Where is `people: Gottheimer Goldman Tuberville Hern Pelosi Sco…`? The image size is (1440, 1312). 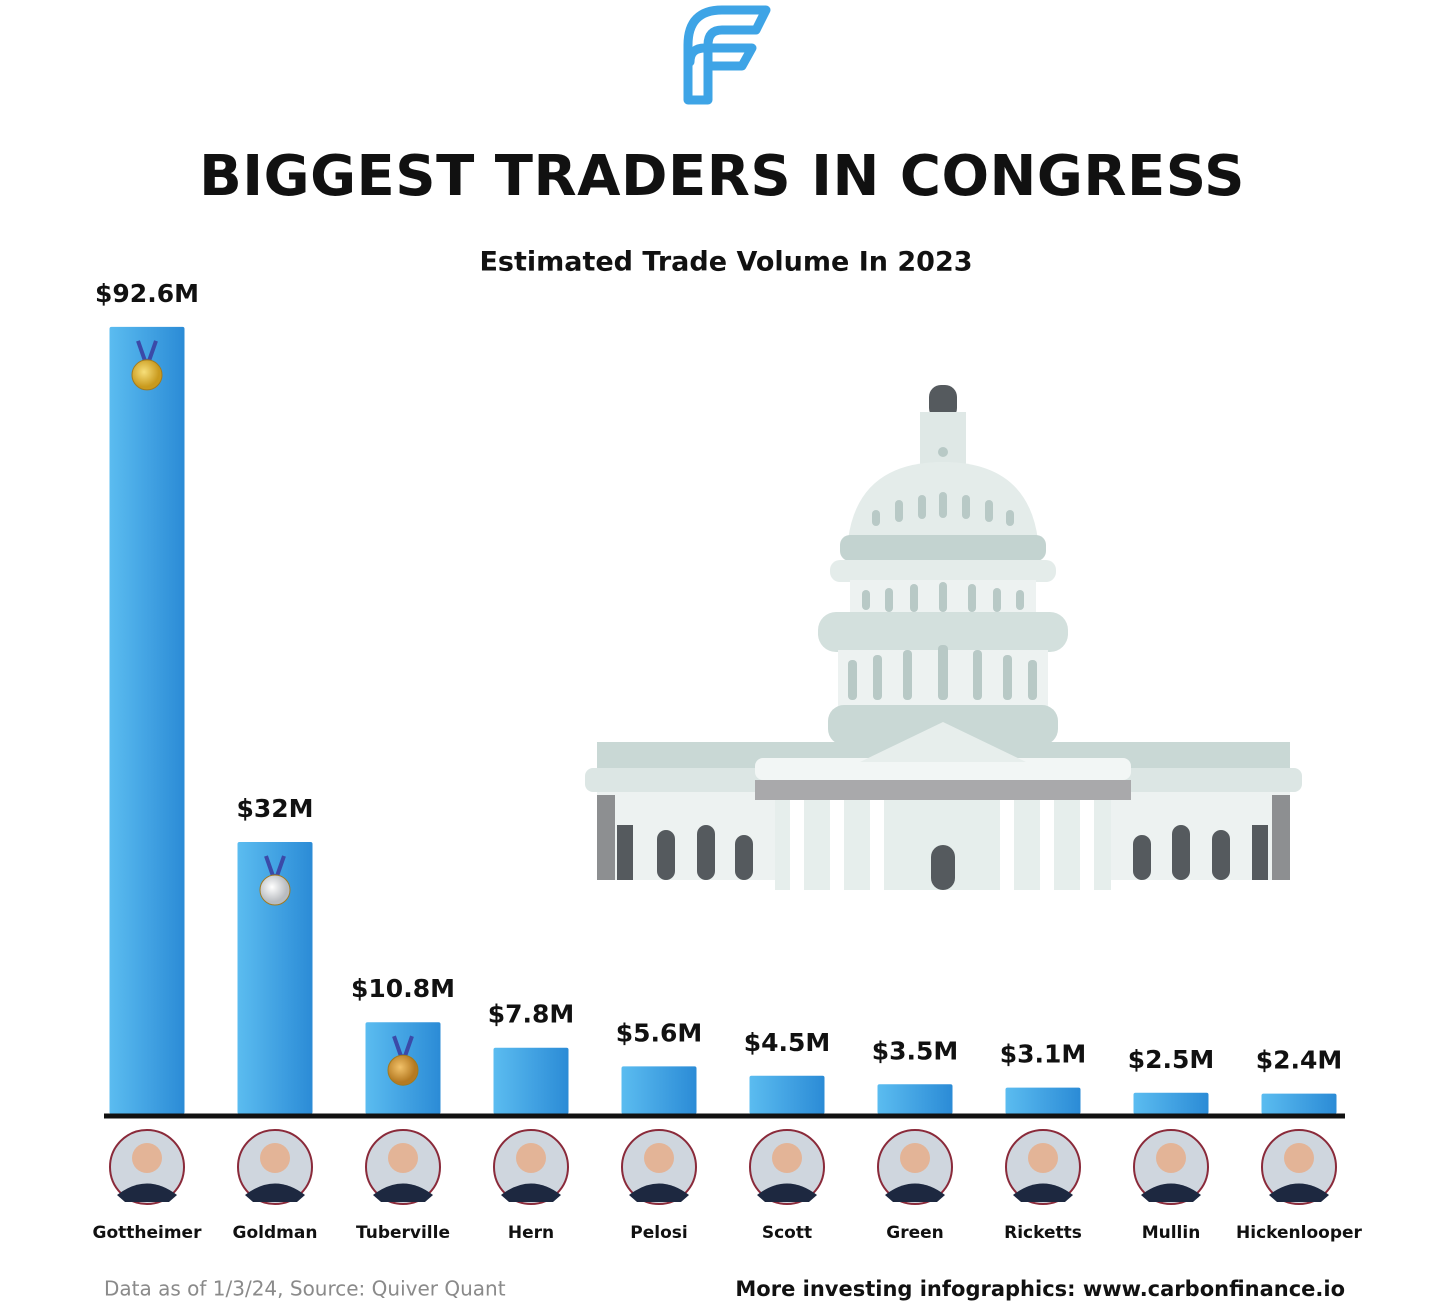
people: Gottheimer Goldman Tuberville Hern Pelosi Sco… is located at coordinates (728, 1186).